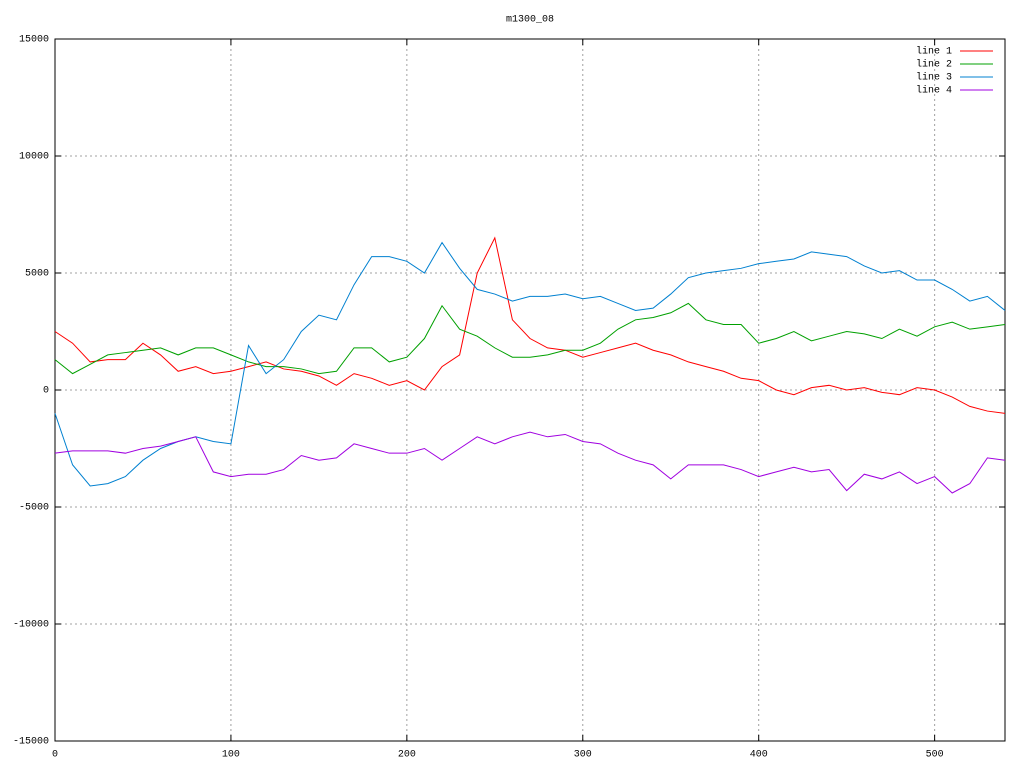 Image resolution: width=1024 pixels, height=768 pixels. What do you see at coordinates (934, 65) in the screenshot?
I see `legend-label: line 2` at bounding box center [934, 65].